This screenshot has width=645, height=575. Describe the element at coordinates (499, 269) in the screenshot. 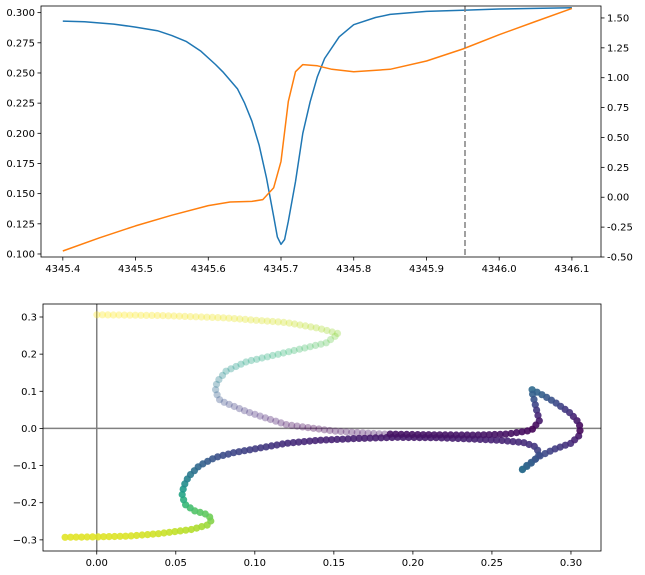

I see `x-tick-label: 4346.0` at that location.